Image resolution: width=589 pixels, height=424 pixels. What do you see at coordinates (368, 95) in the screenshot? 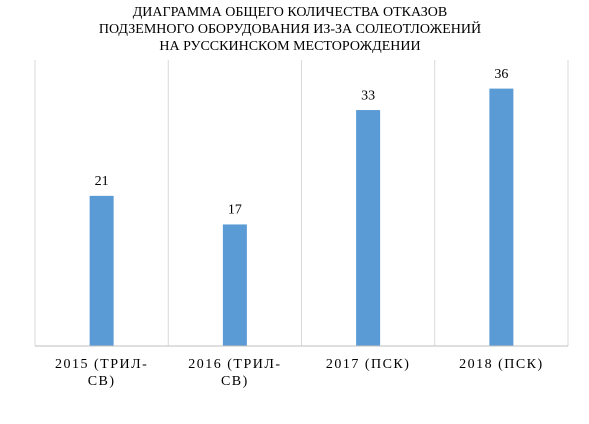
I see `value-label: 33` at bounding box center [368, 95].